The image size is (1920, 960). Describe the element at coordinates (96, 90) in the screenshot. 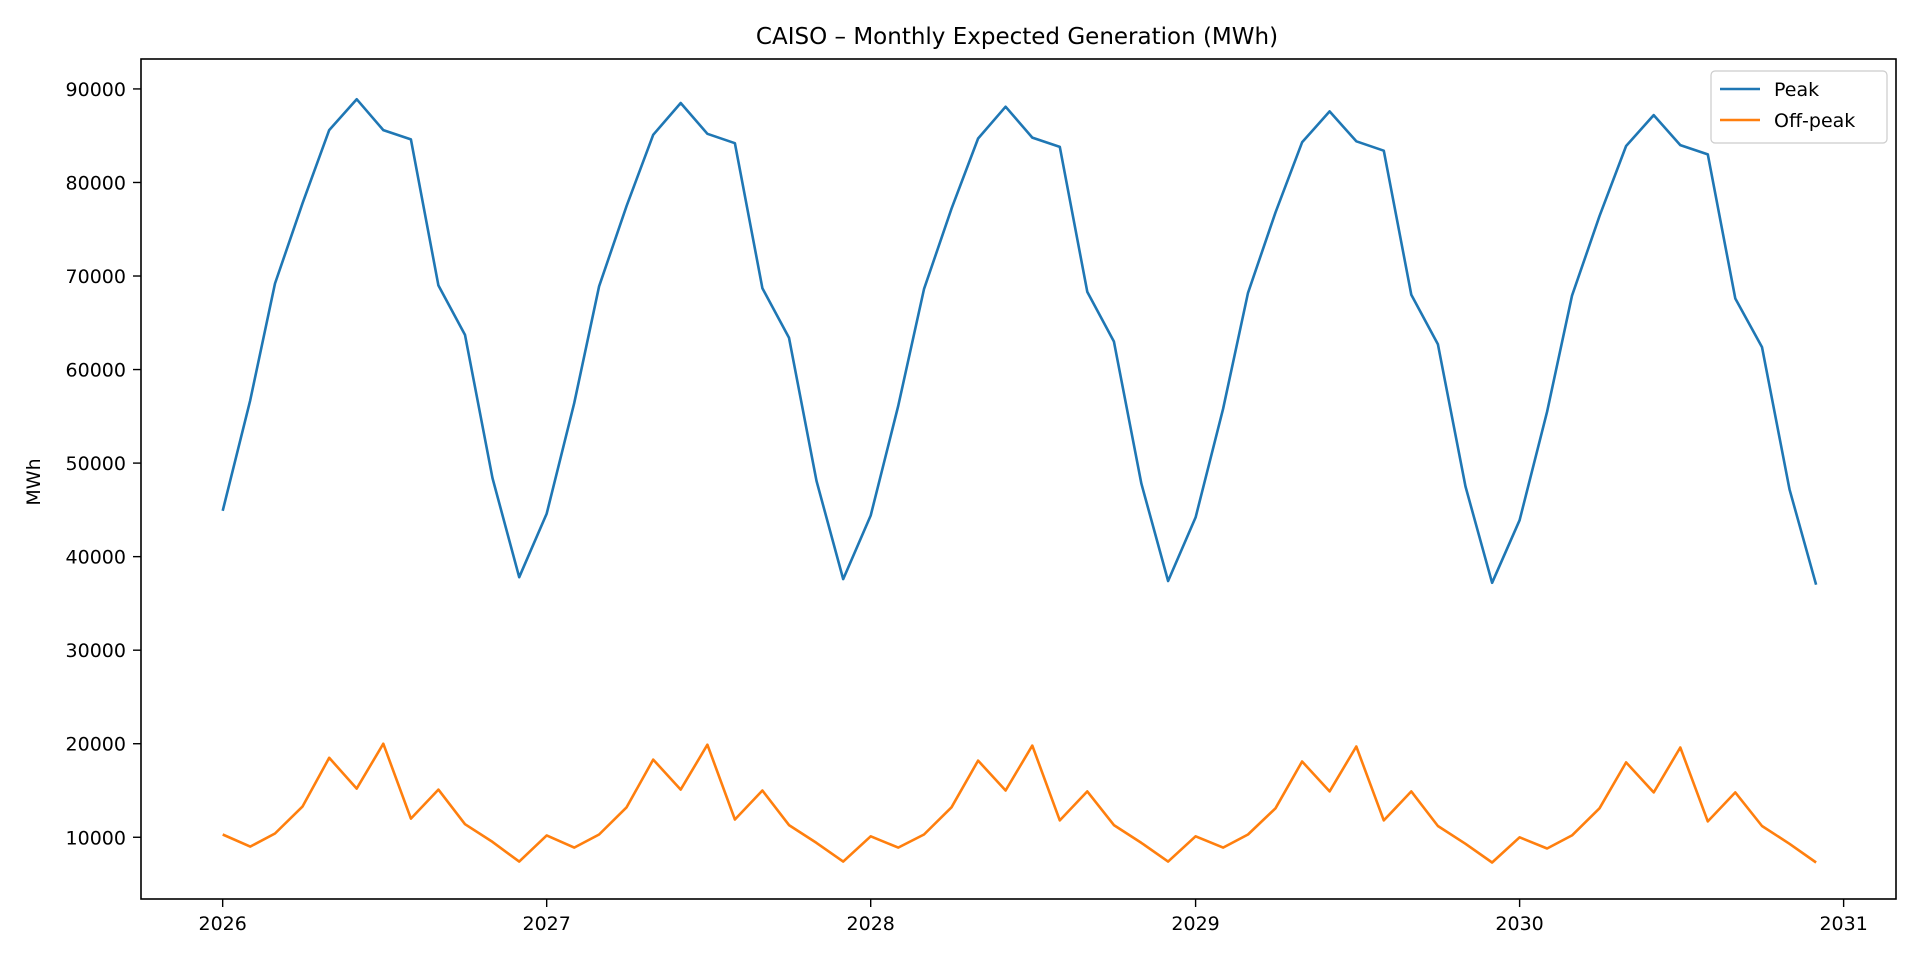

I see `y-tick-label: 90000` at that location.